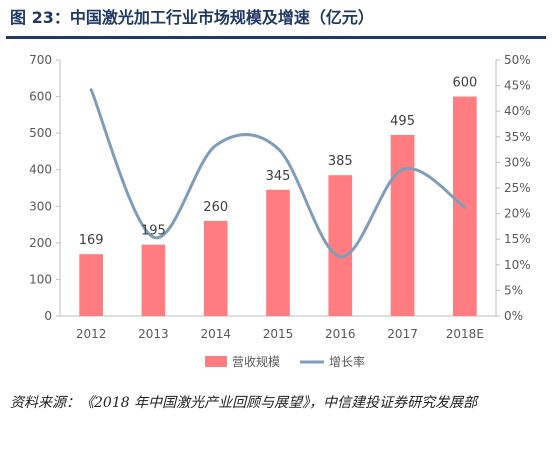 The width and height of the screenshot is (552, 452). What do you see at coordinates (517, 86) in the screenshot?
I see `y-right-tick-label: 45%` at bounding box center [517, 86].